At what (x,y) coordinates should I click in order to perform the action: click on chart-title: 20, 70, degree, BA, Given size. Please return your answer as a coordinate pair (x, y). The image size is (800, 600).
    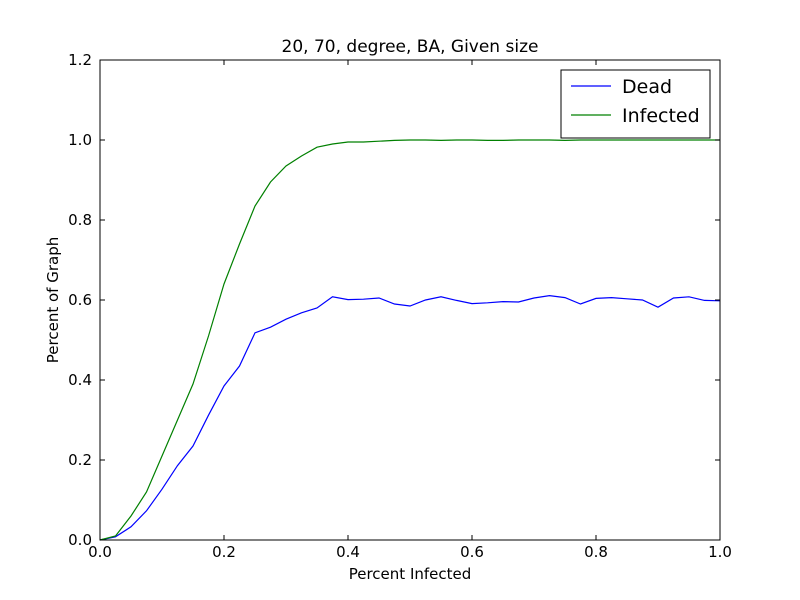
    Looking at the image, I should click on (410, 47).